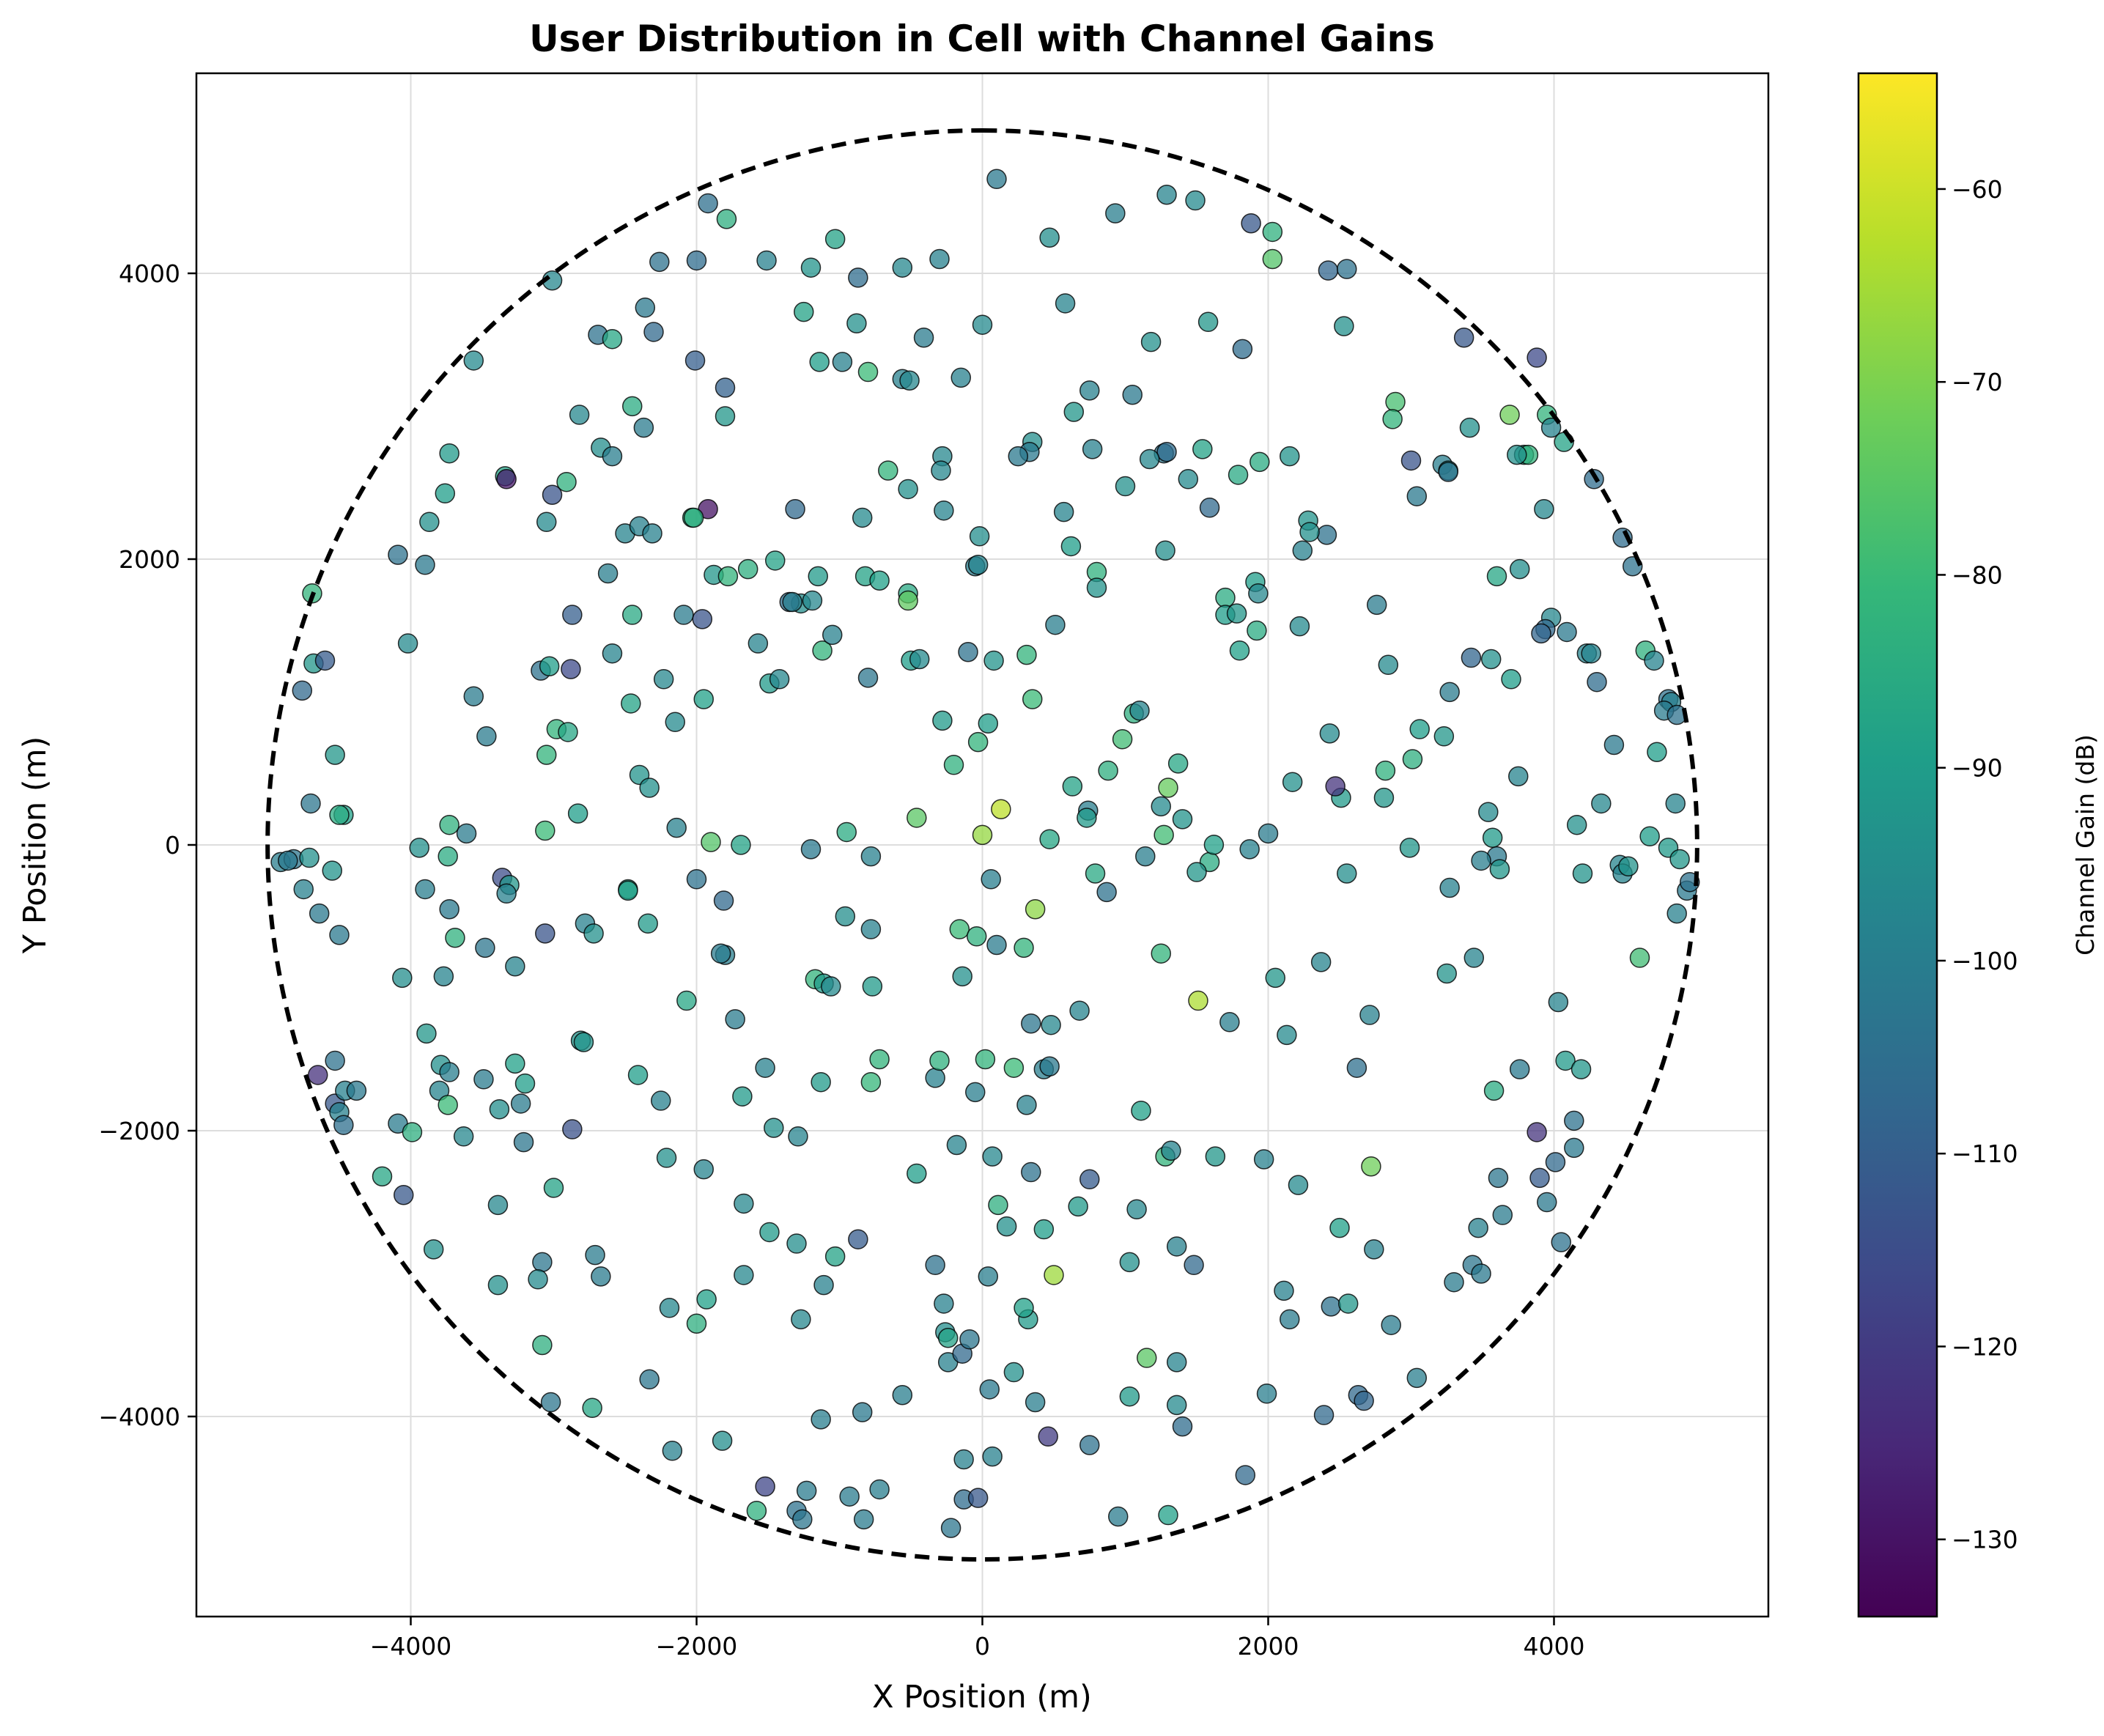 Image resolution: width=2104 pixels, height=1736 pixels. I want to click on x-axis: −4000 −2000 0 2000 4000, so click(977, 1639).